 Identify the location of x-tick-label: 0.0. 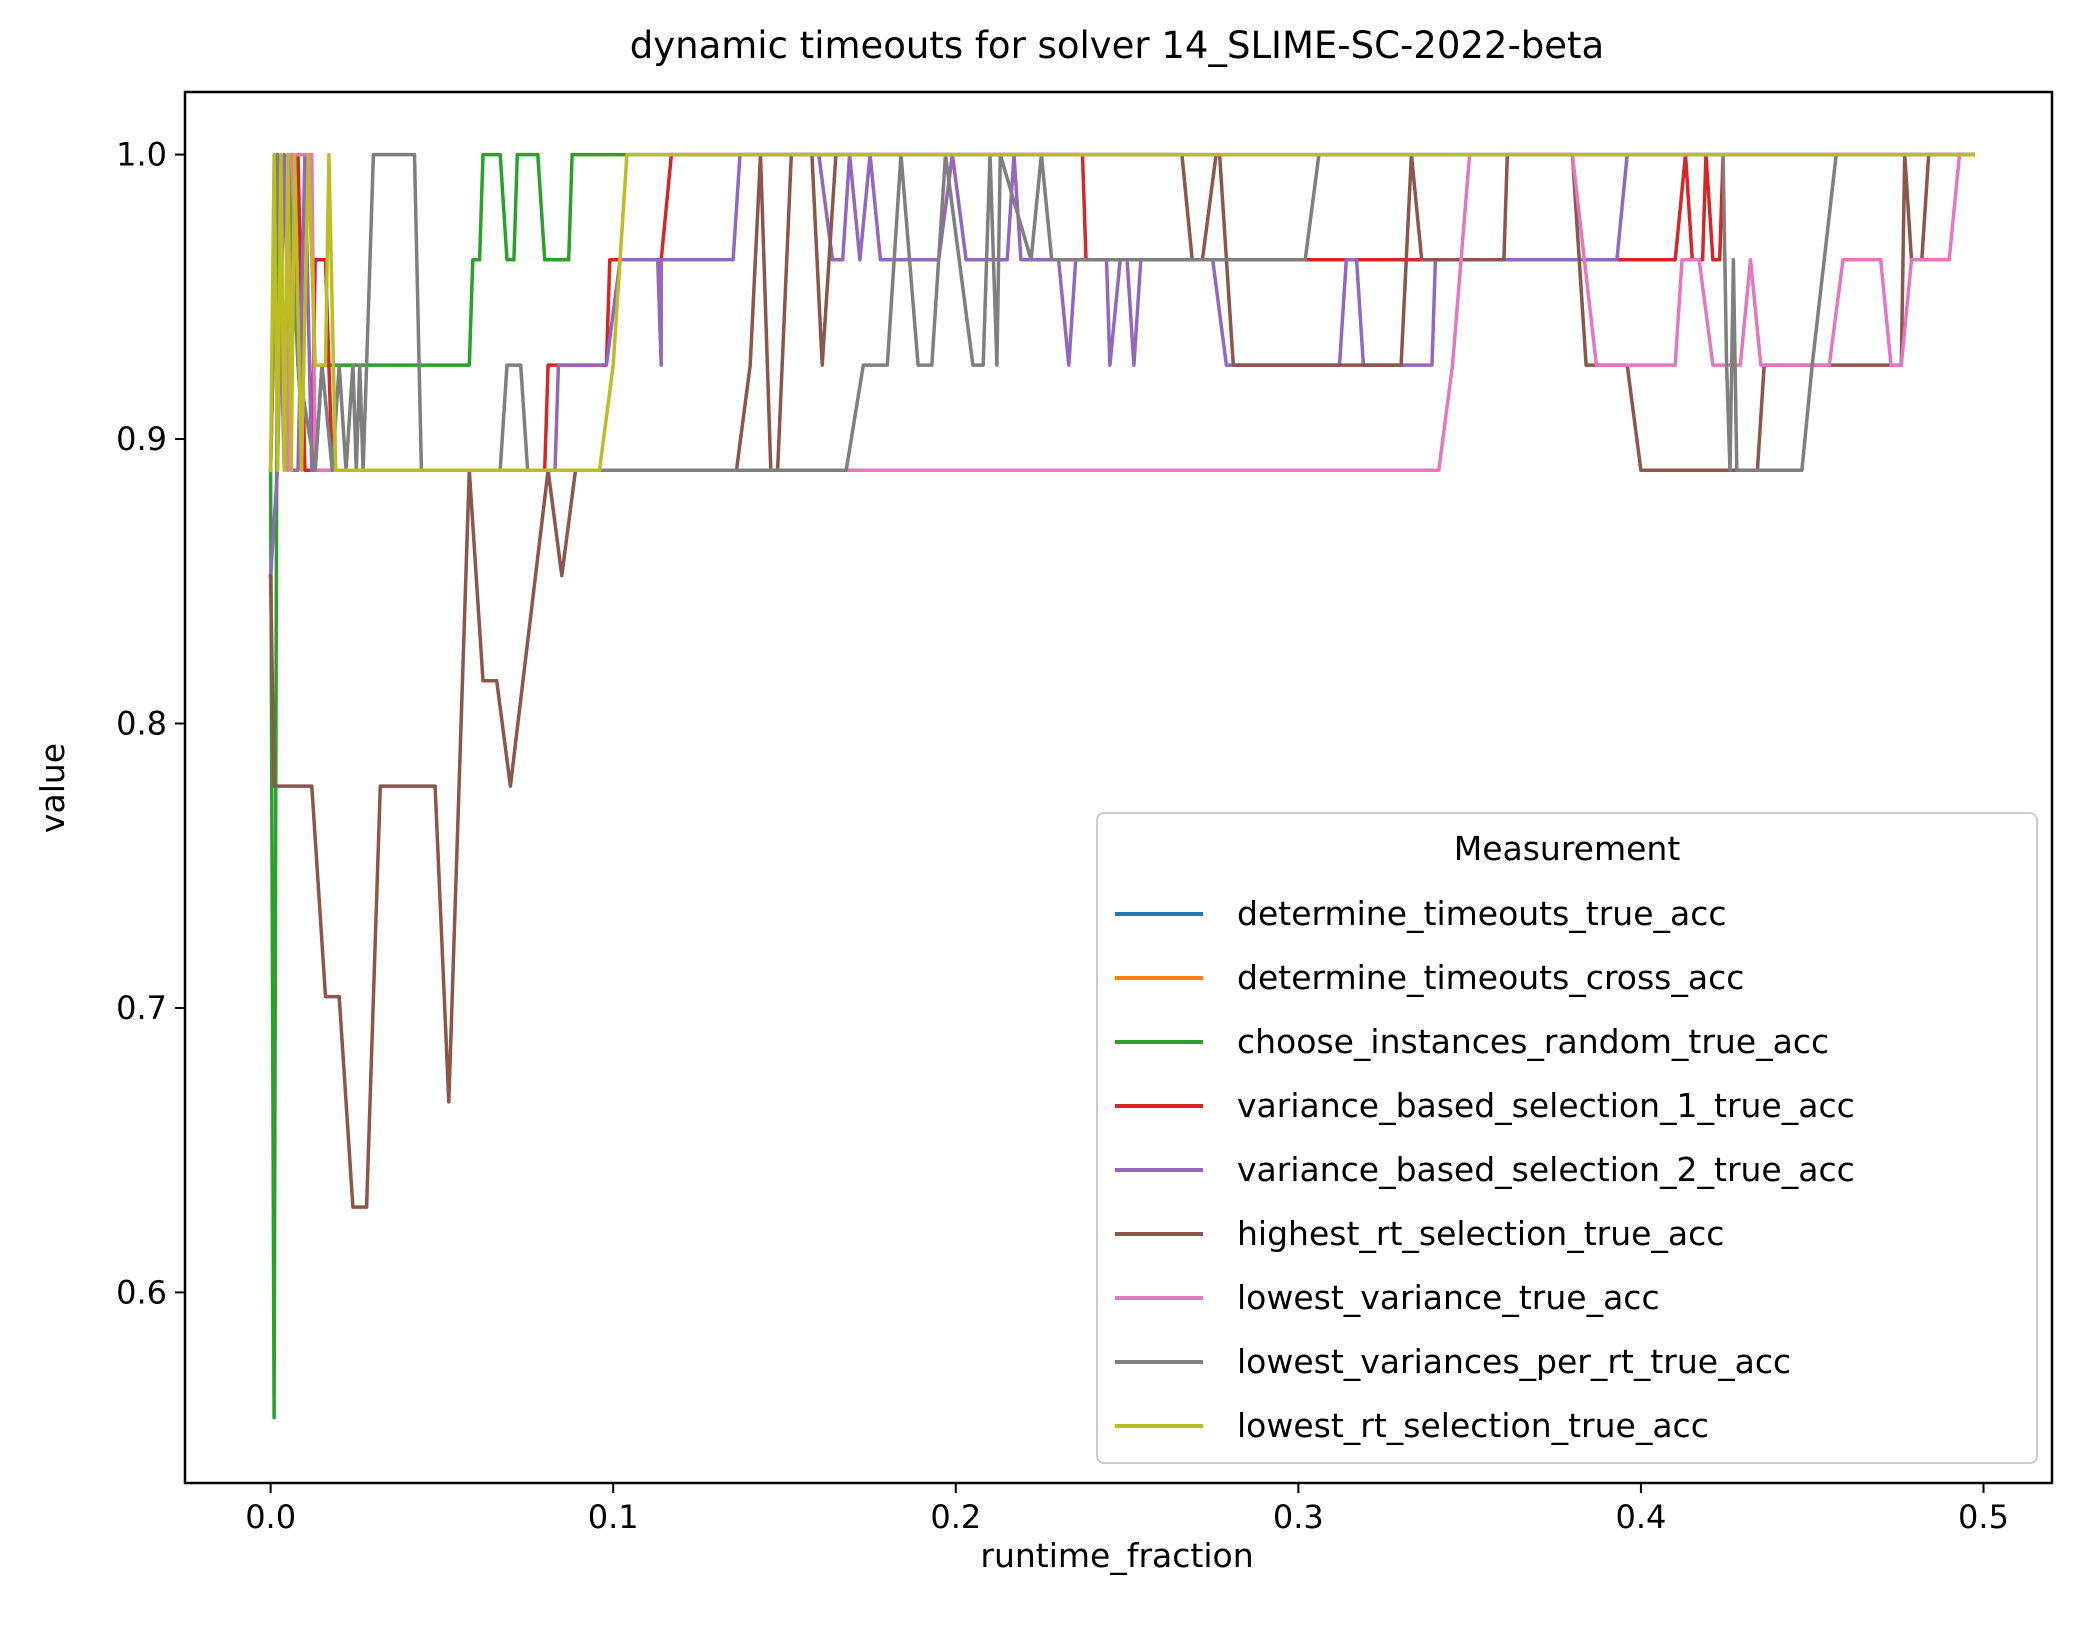
(270, 1517).